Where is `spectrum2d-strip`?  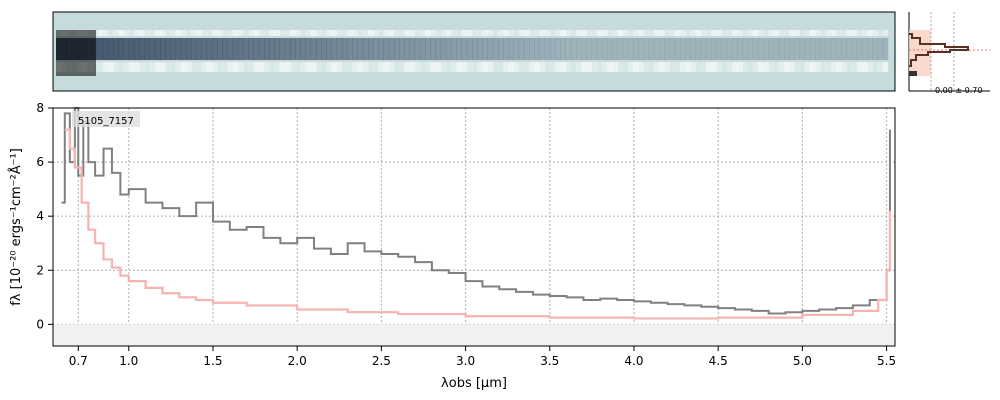 spectrum2d-strip is located at coordinates (472, 53).